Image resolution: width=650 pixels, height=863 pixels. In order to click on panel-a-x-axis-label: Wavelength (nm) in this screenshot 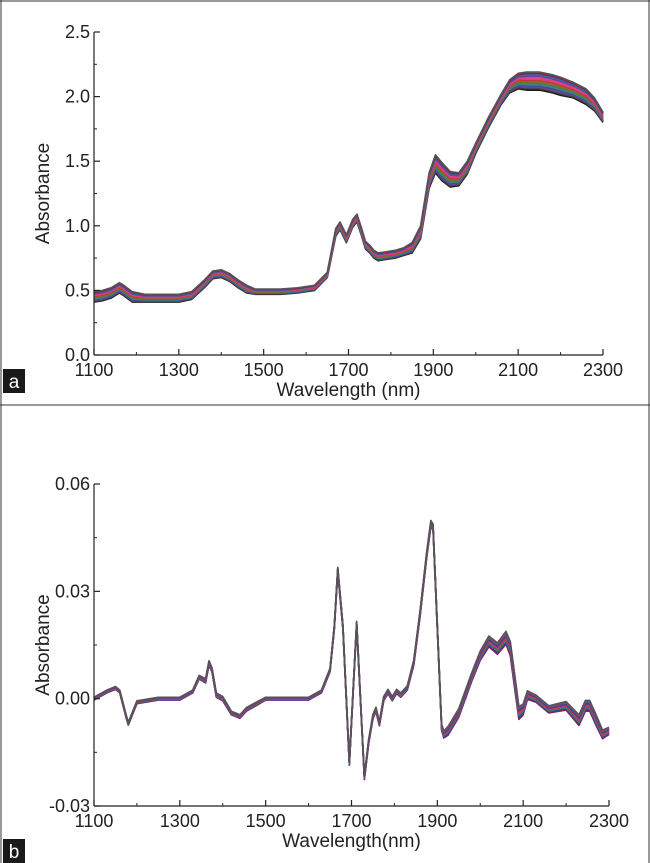, I will do `click(349, 390)`.